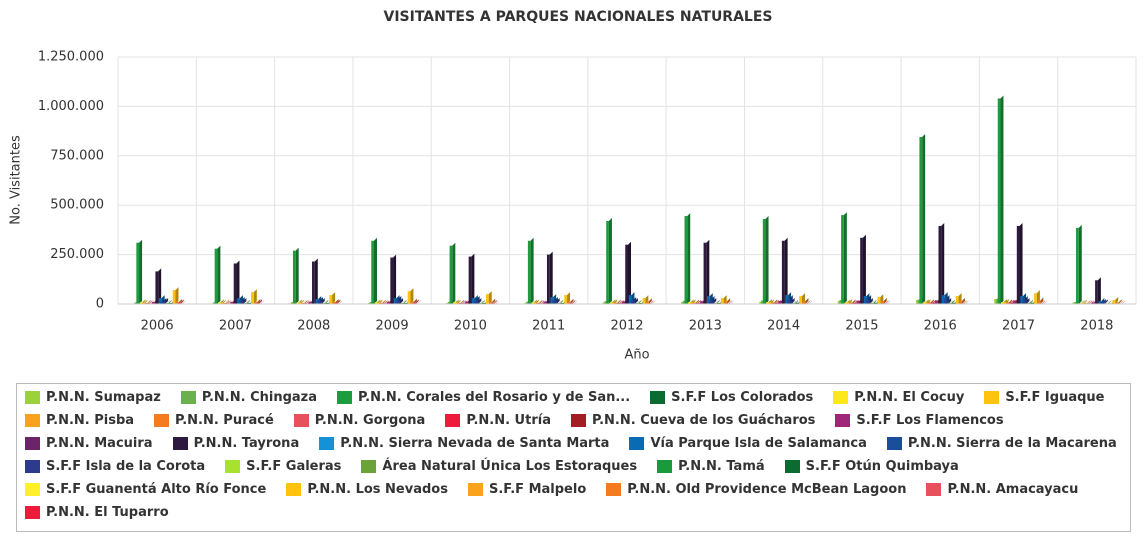 This screenshot has width=1146, height=537. What do you see at coordinates (464, 443) in the screenshot?
I see `legend-item: P.N.N. Sierra Nevada de Santa Marta` at bounding box center [464, 443].